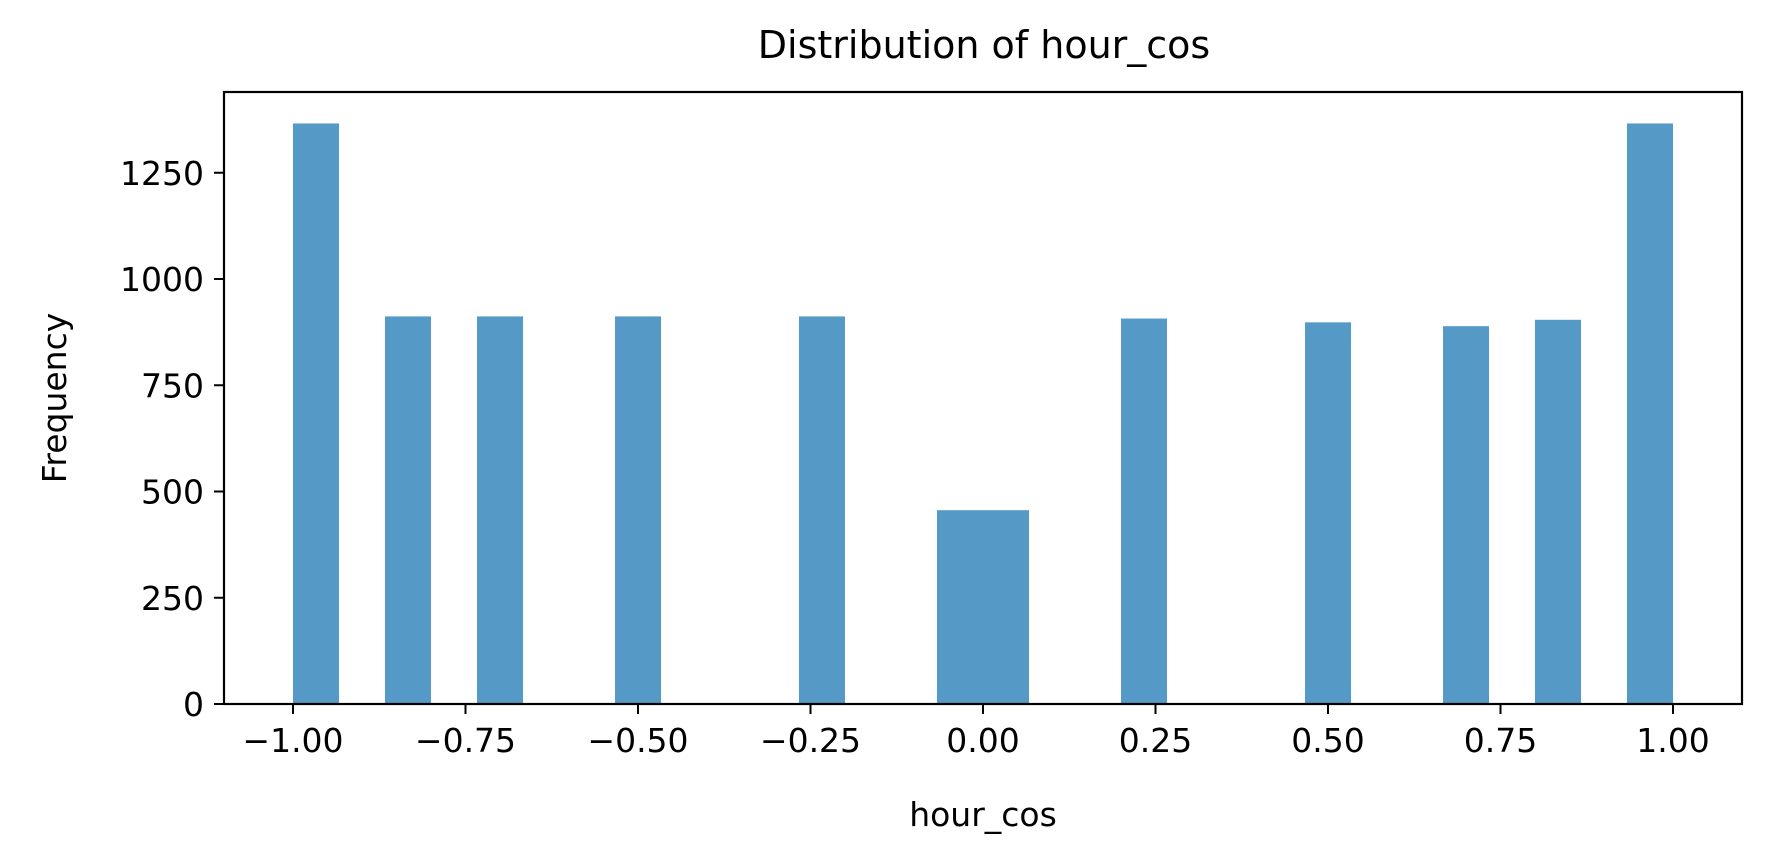 This screenshot has width=1770, height=866. Describe the element at coordinates (172, 385) in the screenshot. I see `y-tick-label: 750` at that location.